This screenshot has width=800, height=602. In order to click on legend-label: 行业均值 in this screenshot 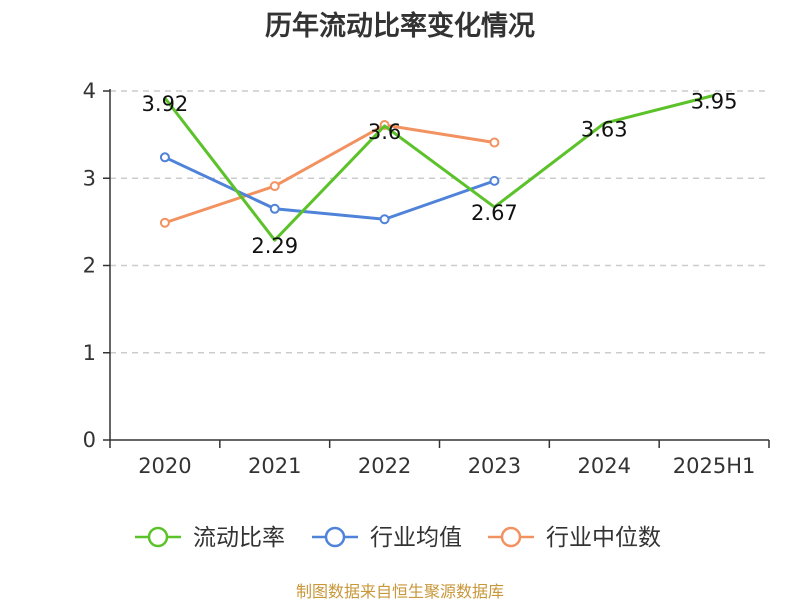, I will do `click(416, 538)`.